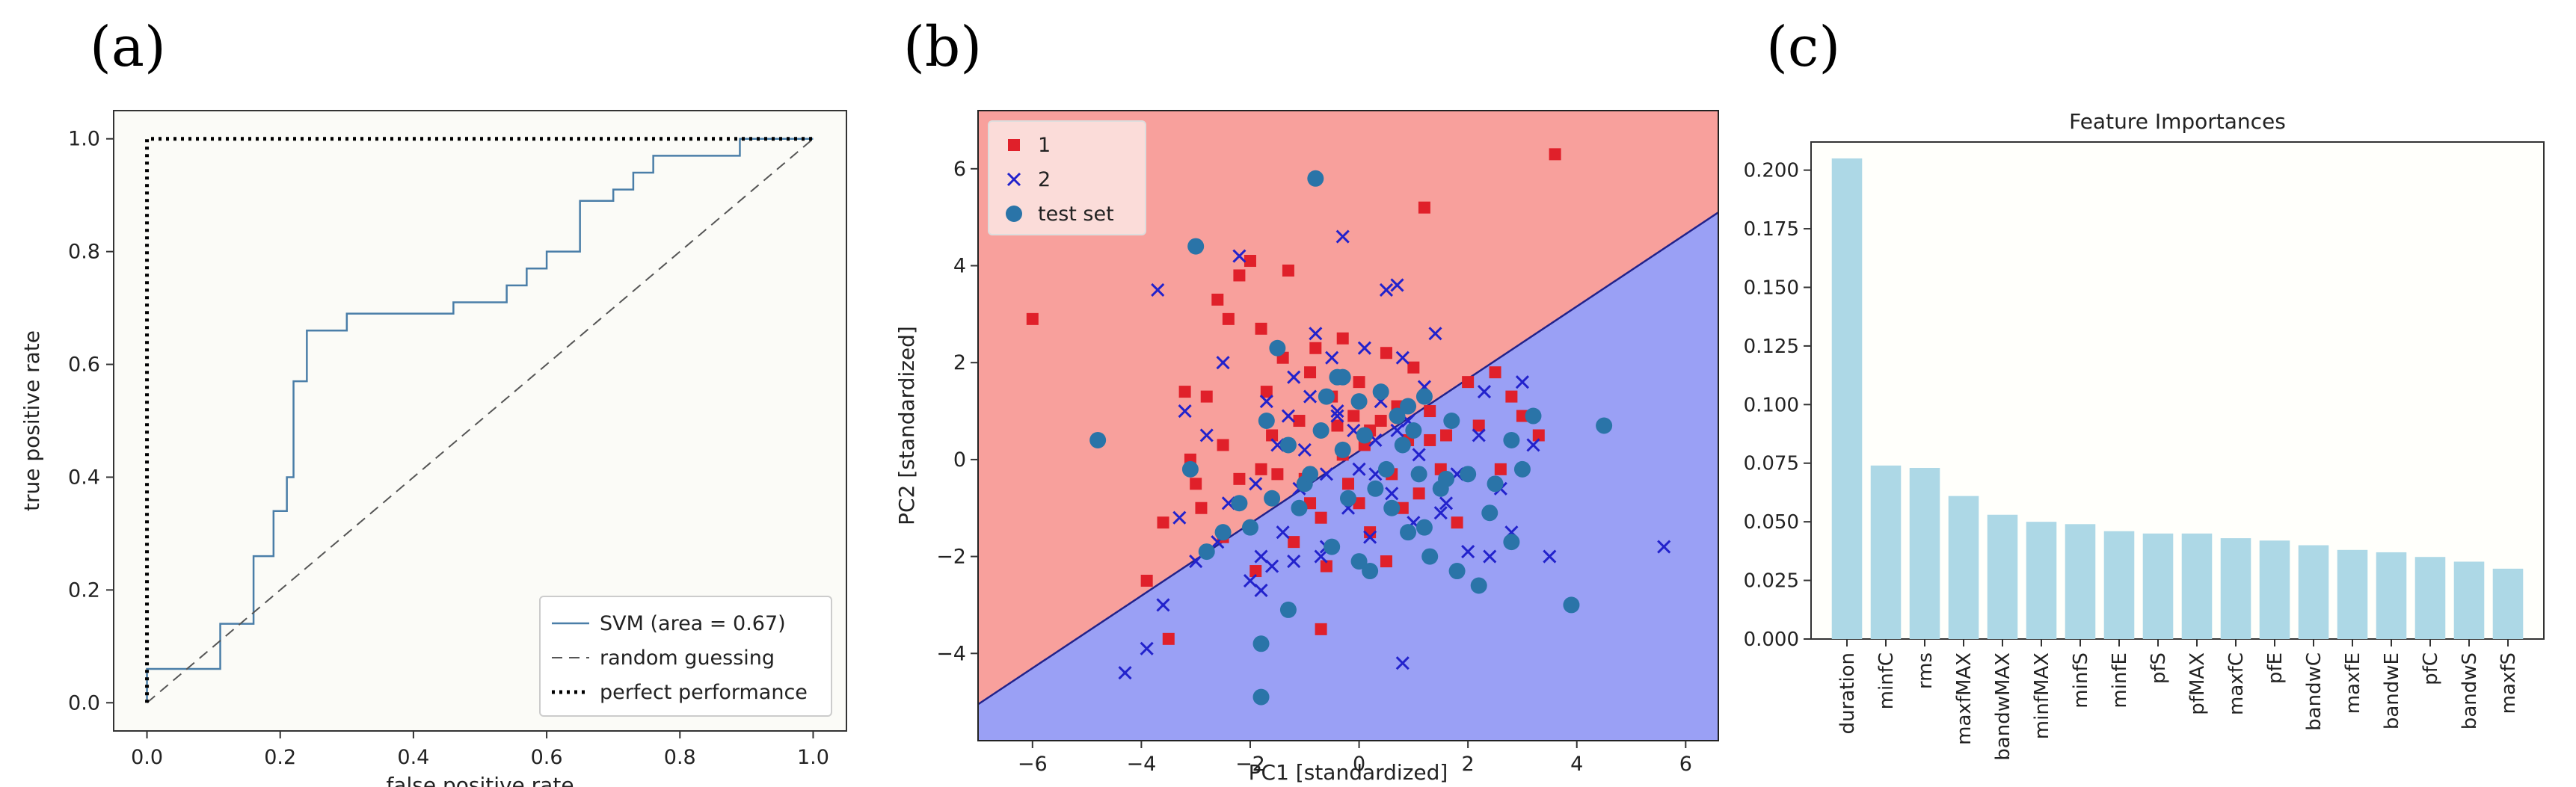 This screenshot has height=787, width=2576. Describe the element at coordinates (280, 757) in the screenshot. I see `roc-x-tick-label: 0.2` at that location.